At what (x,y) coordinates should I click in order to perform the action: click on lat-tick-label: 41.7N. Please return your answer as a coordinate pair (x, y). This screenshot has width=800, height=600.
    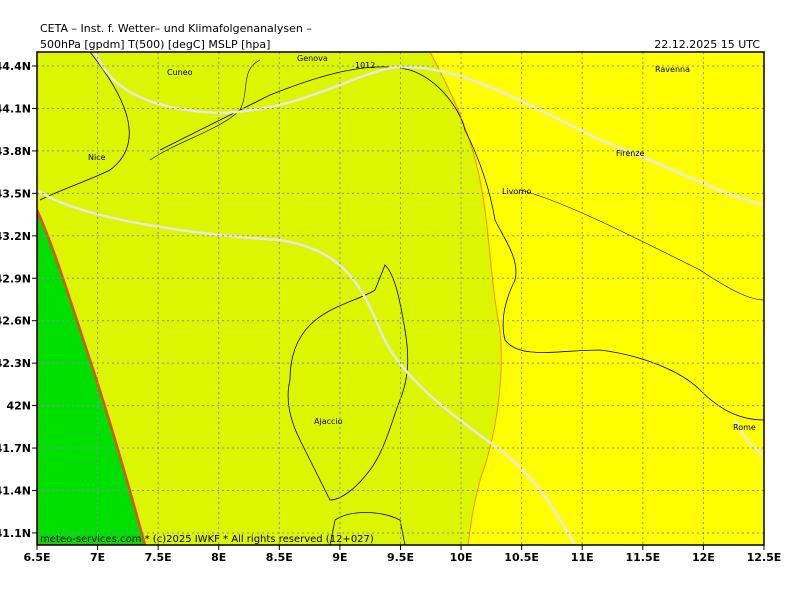
    Looking at the image, I should click on (15, 448).